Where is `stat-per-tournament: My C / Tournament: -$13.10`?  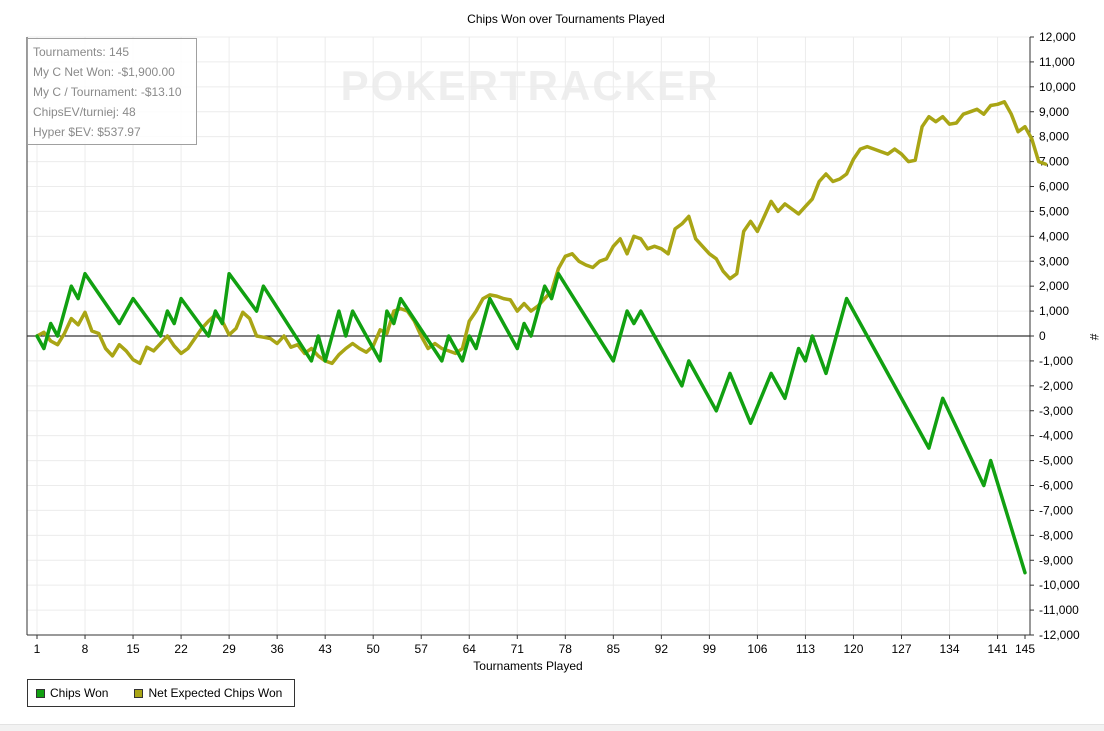 stat-per-tournament: My C / Tournament: -$13.10 is located at coordinates (107, 92).